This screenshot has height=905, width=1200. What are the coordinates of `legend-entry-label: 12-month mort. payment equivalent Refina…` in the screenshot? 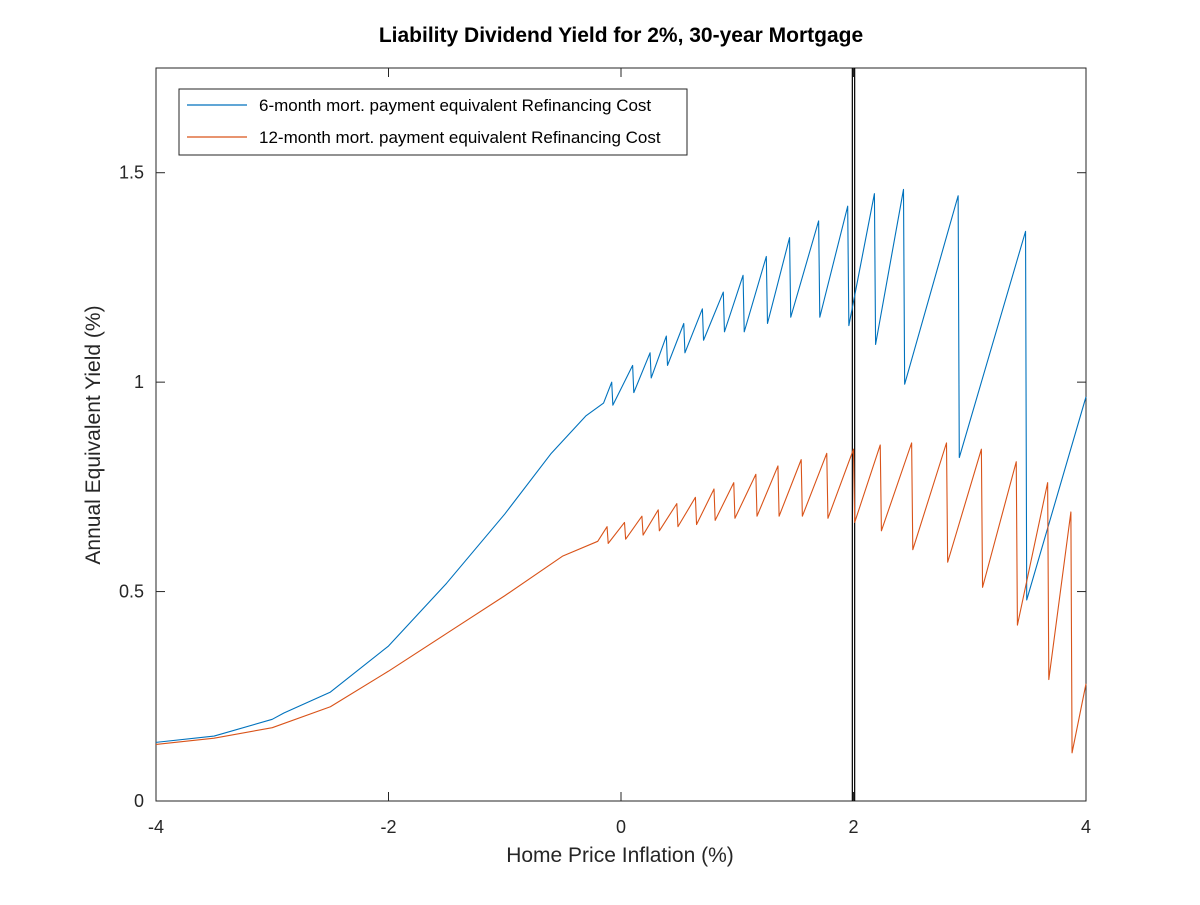 It's located at (460, 137).